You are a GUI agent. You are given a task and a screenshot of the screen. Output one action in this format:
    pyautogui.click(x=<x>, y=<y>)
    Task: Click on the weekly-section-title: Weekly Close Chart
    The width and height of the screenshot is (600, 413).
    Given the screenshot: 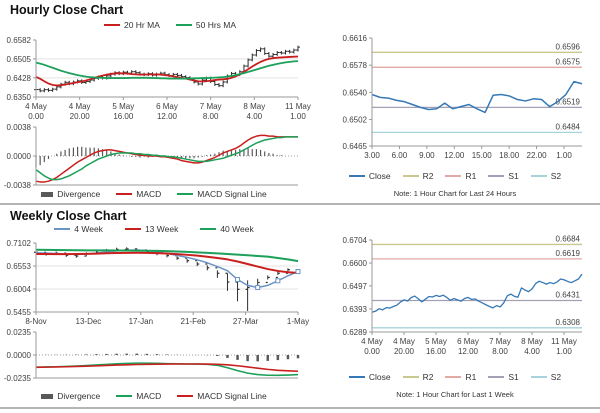 What is the action you would take?
    pyautogui.click(x=68, y=216)
    